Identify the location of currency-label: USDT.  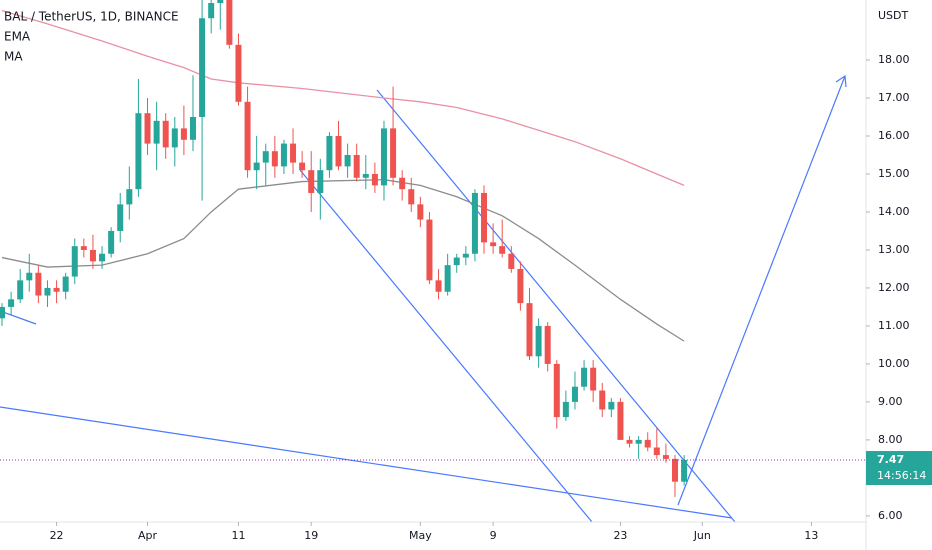
(893, 15).